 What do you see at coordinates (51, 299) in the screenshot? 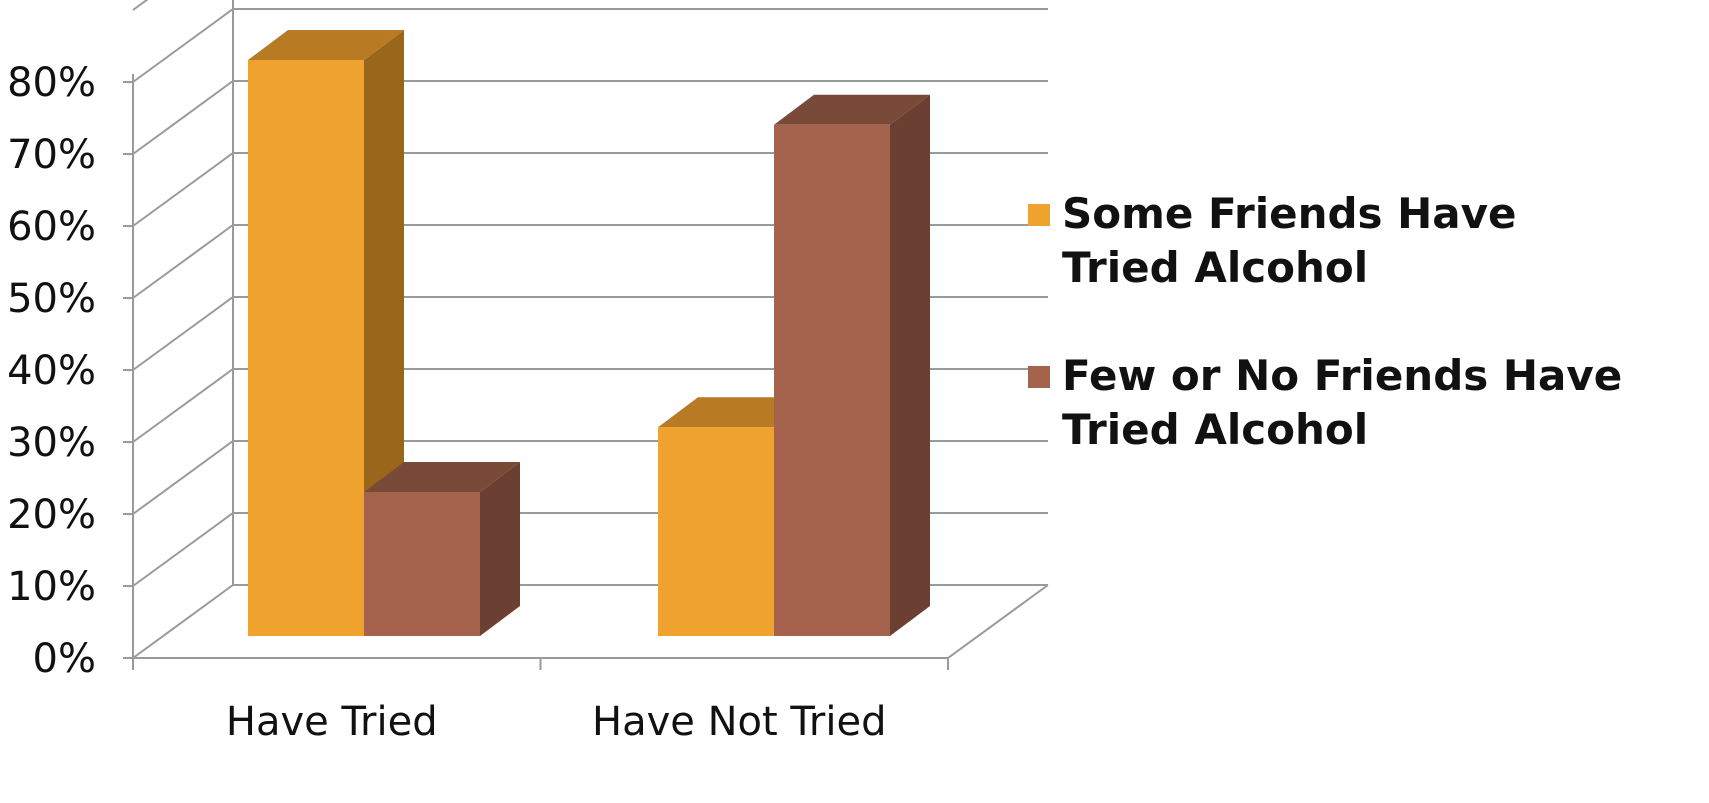
I see `y-tick-label: 50%` at bounding box center [51, 299].